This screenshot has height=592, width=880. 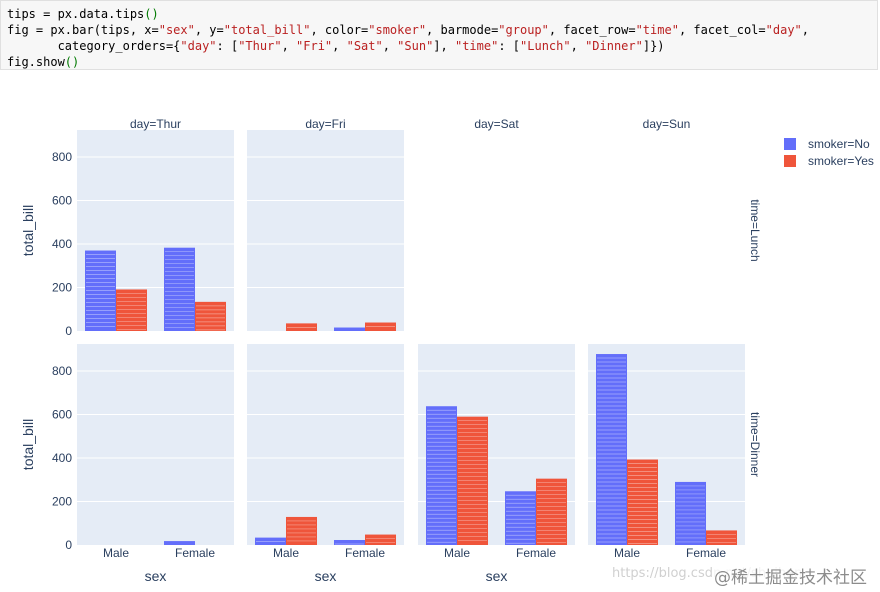 What do you see at coordinates (755, 230) in the screenshot?
I see `facet-row-title: time=Lunch` at bounding box center [755, 230].